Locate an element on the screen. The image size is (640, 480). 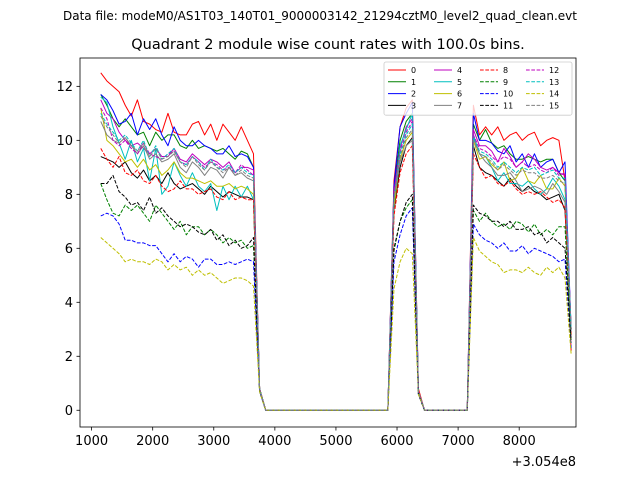
legend-label-6: 6 is located at coordinates (459, 94).